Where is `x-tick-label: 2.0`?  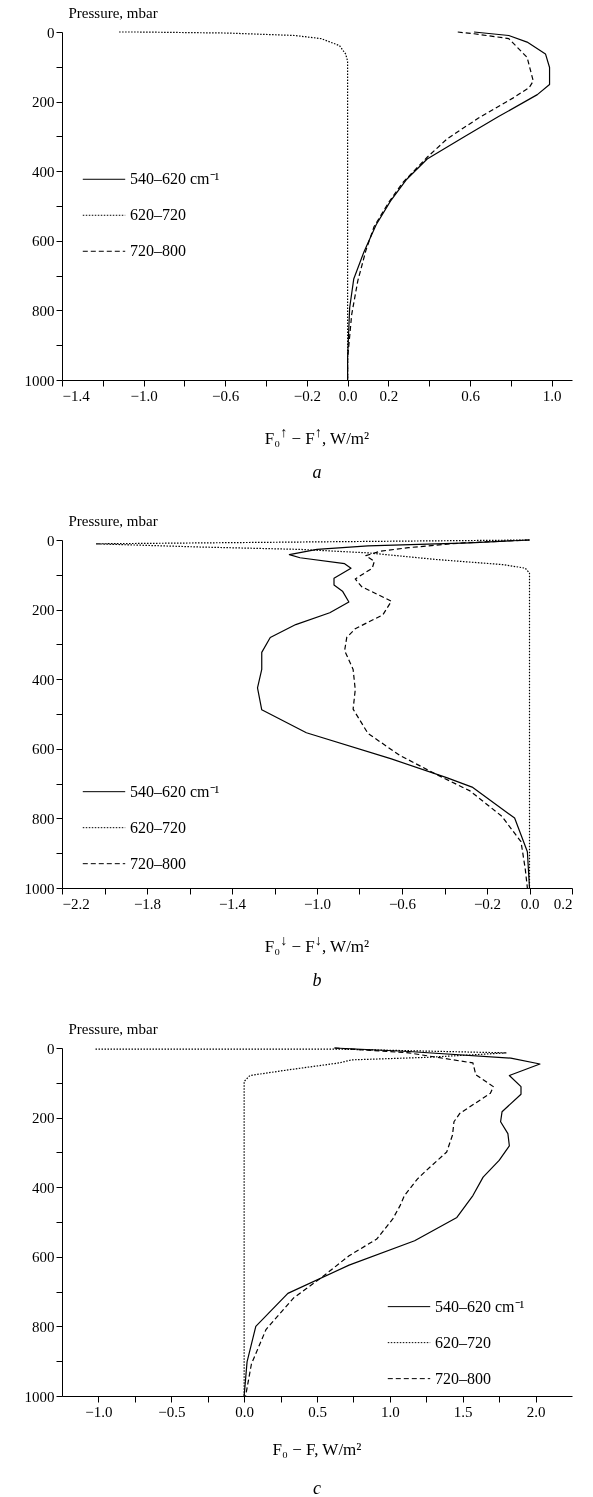 x-tick-label: 2.0 is located at coordinates (536, 1411).